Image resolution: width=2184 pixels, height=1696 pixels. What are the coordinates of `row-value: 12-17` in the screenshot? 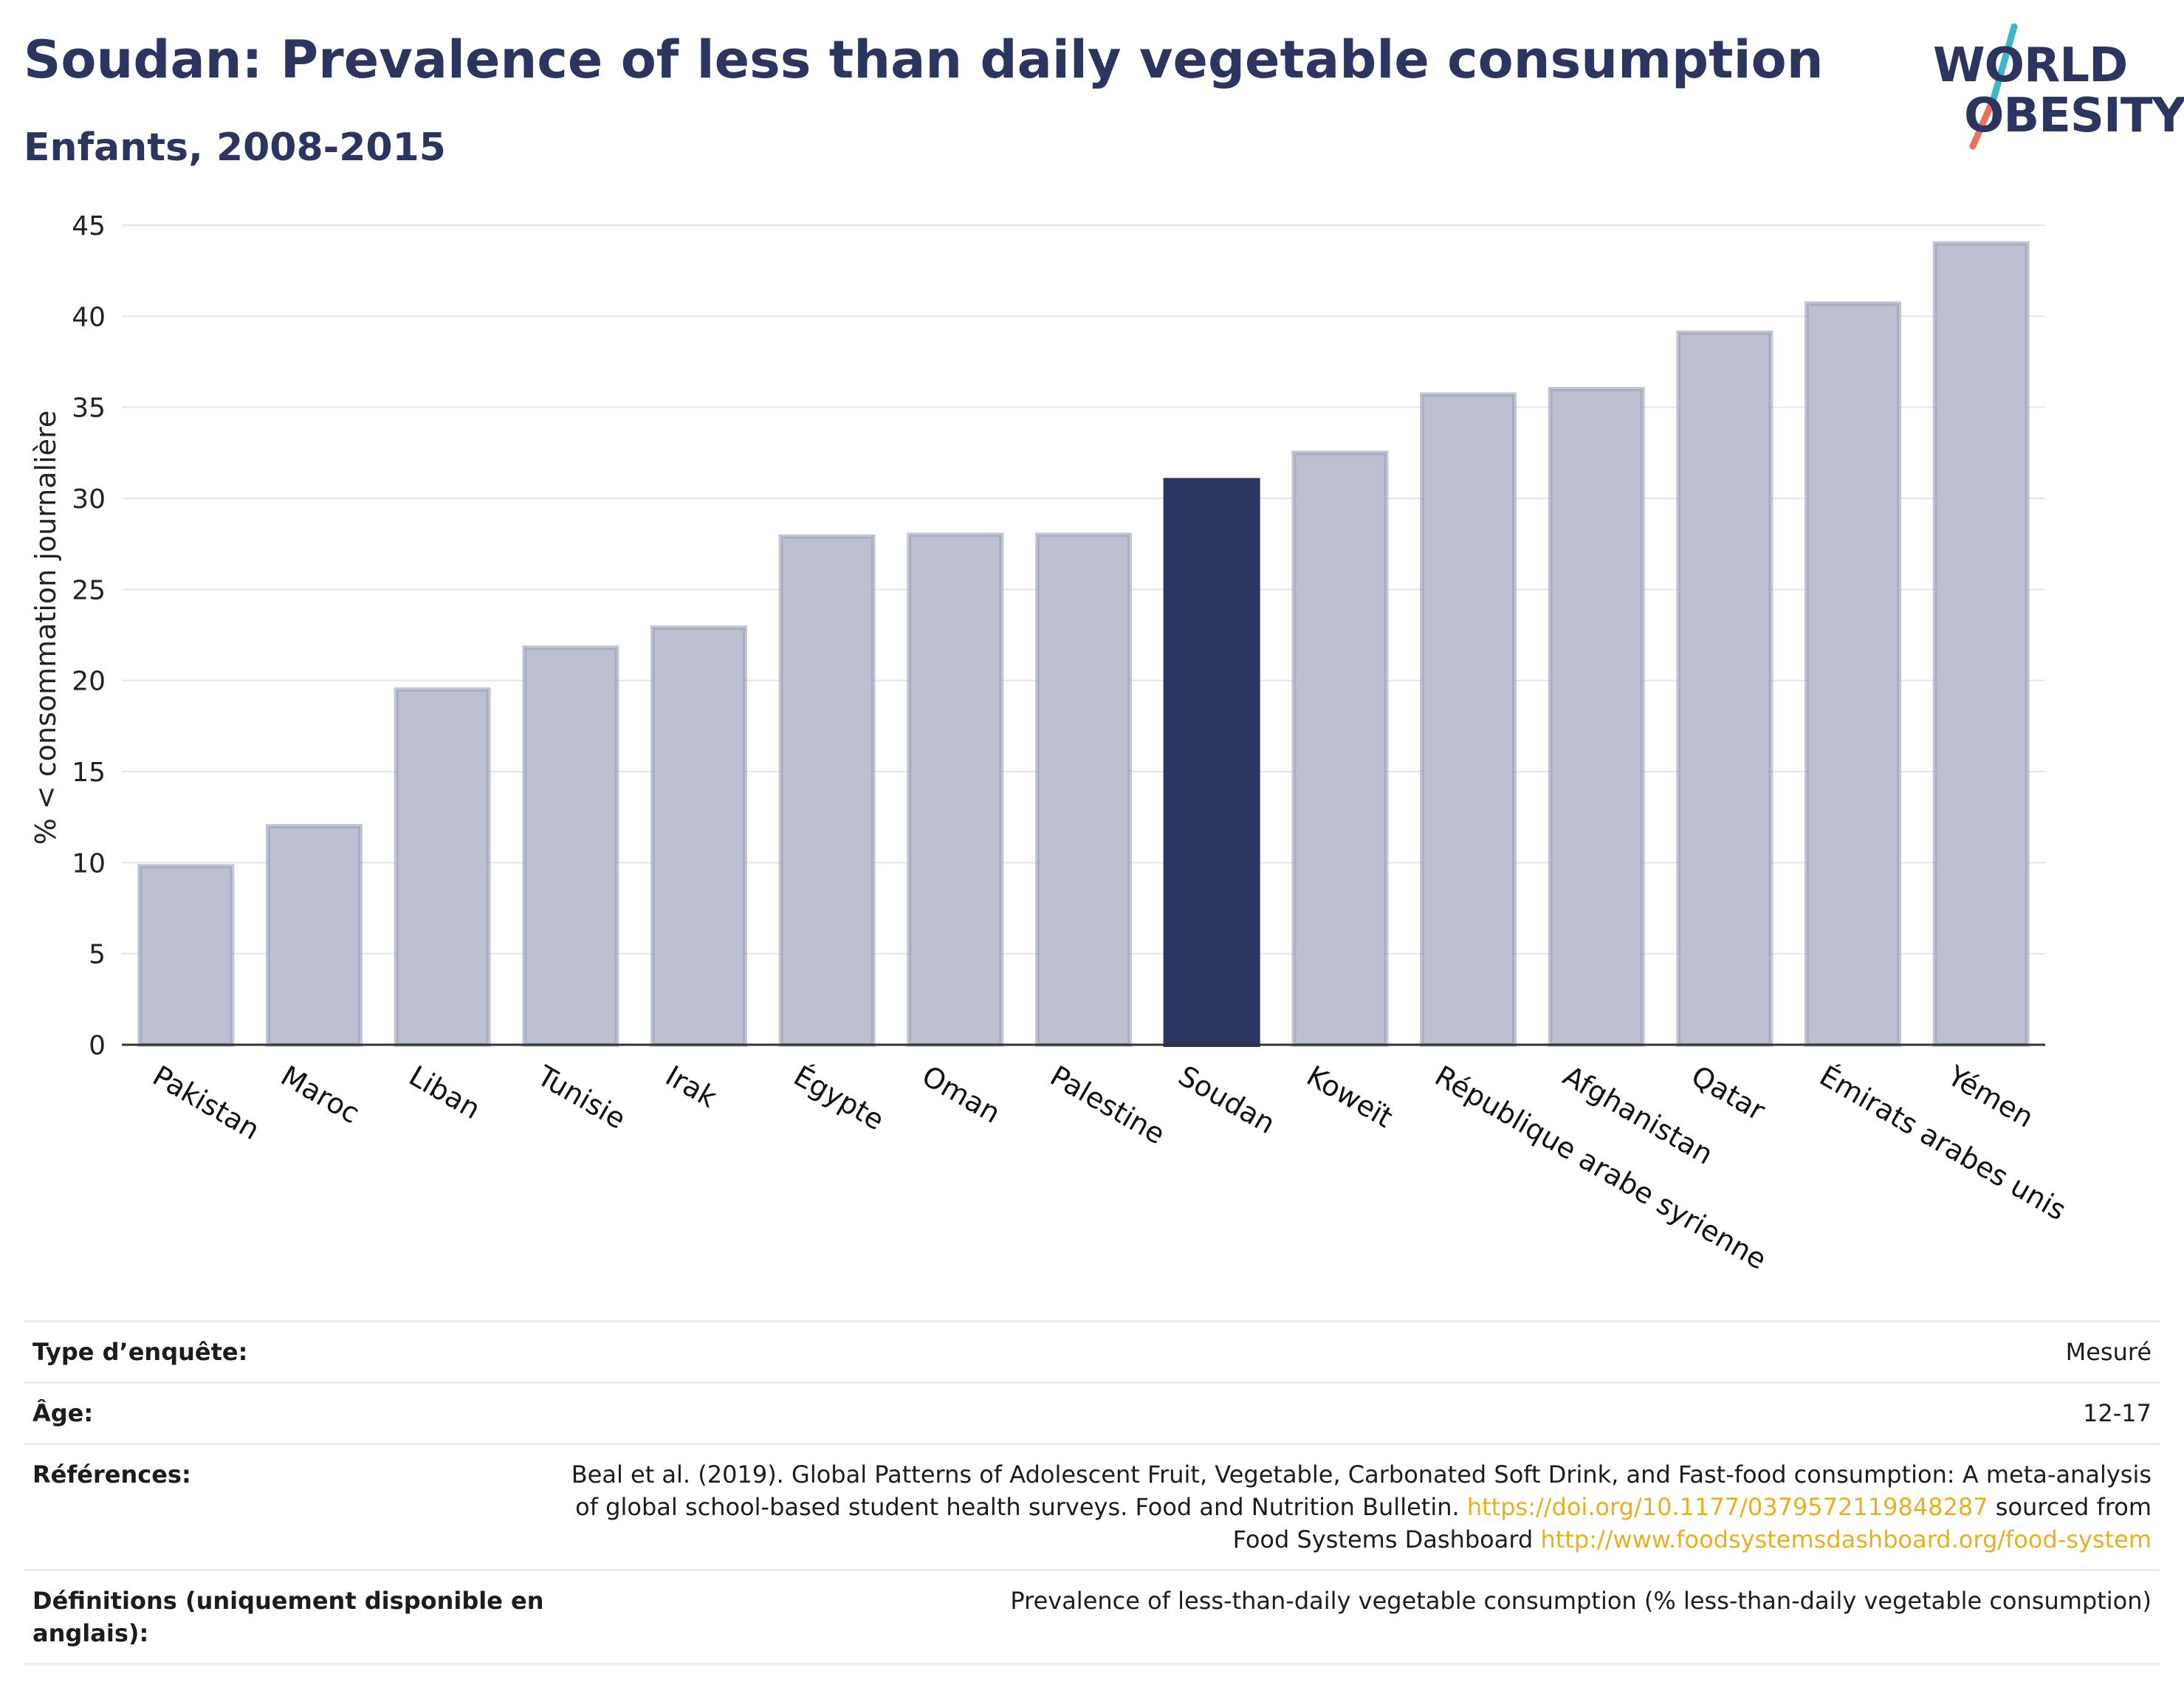 It's located at (2117, 1413).